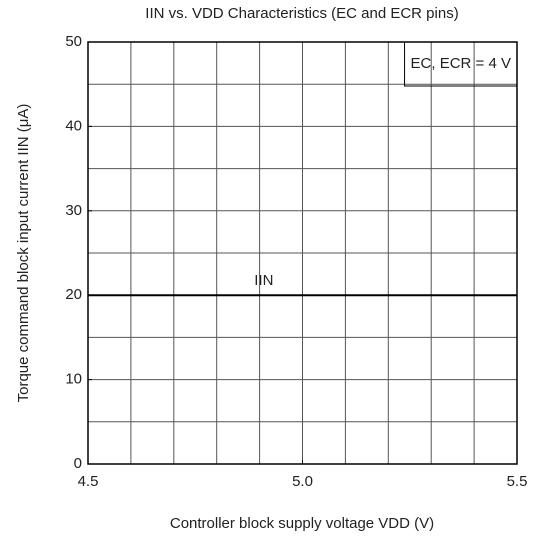 This screenshot has height=542, width=536. What do you see at coordinates (88, 481) in the screenshot?
I see `x-tick-label: 4.5` at bounding box center [88, 481].